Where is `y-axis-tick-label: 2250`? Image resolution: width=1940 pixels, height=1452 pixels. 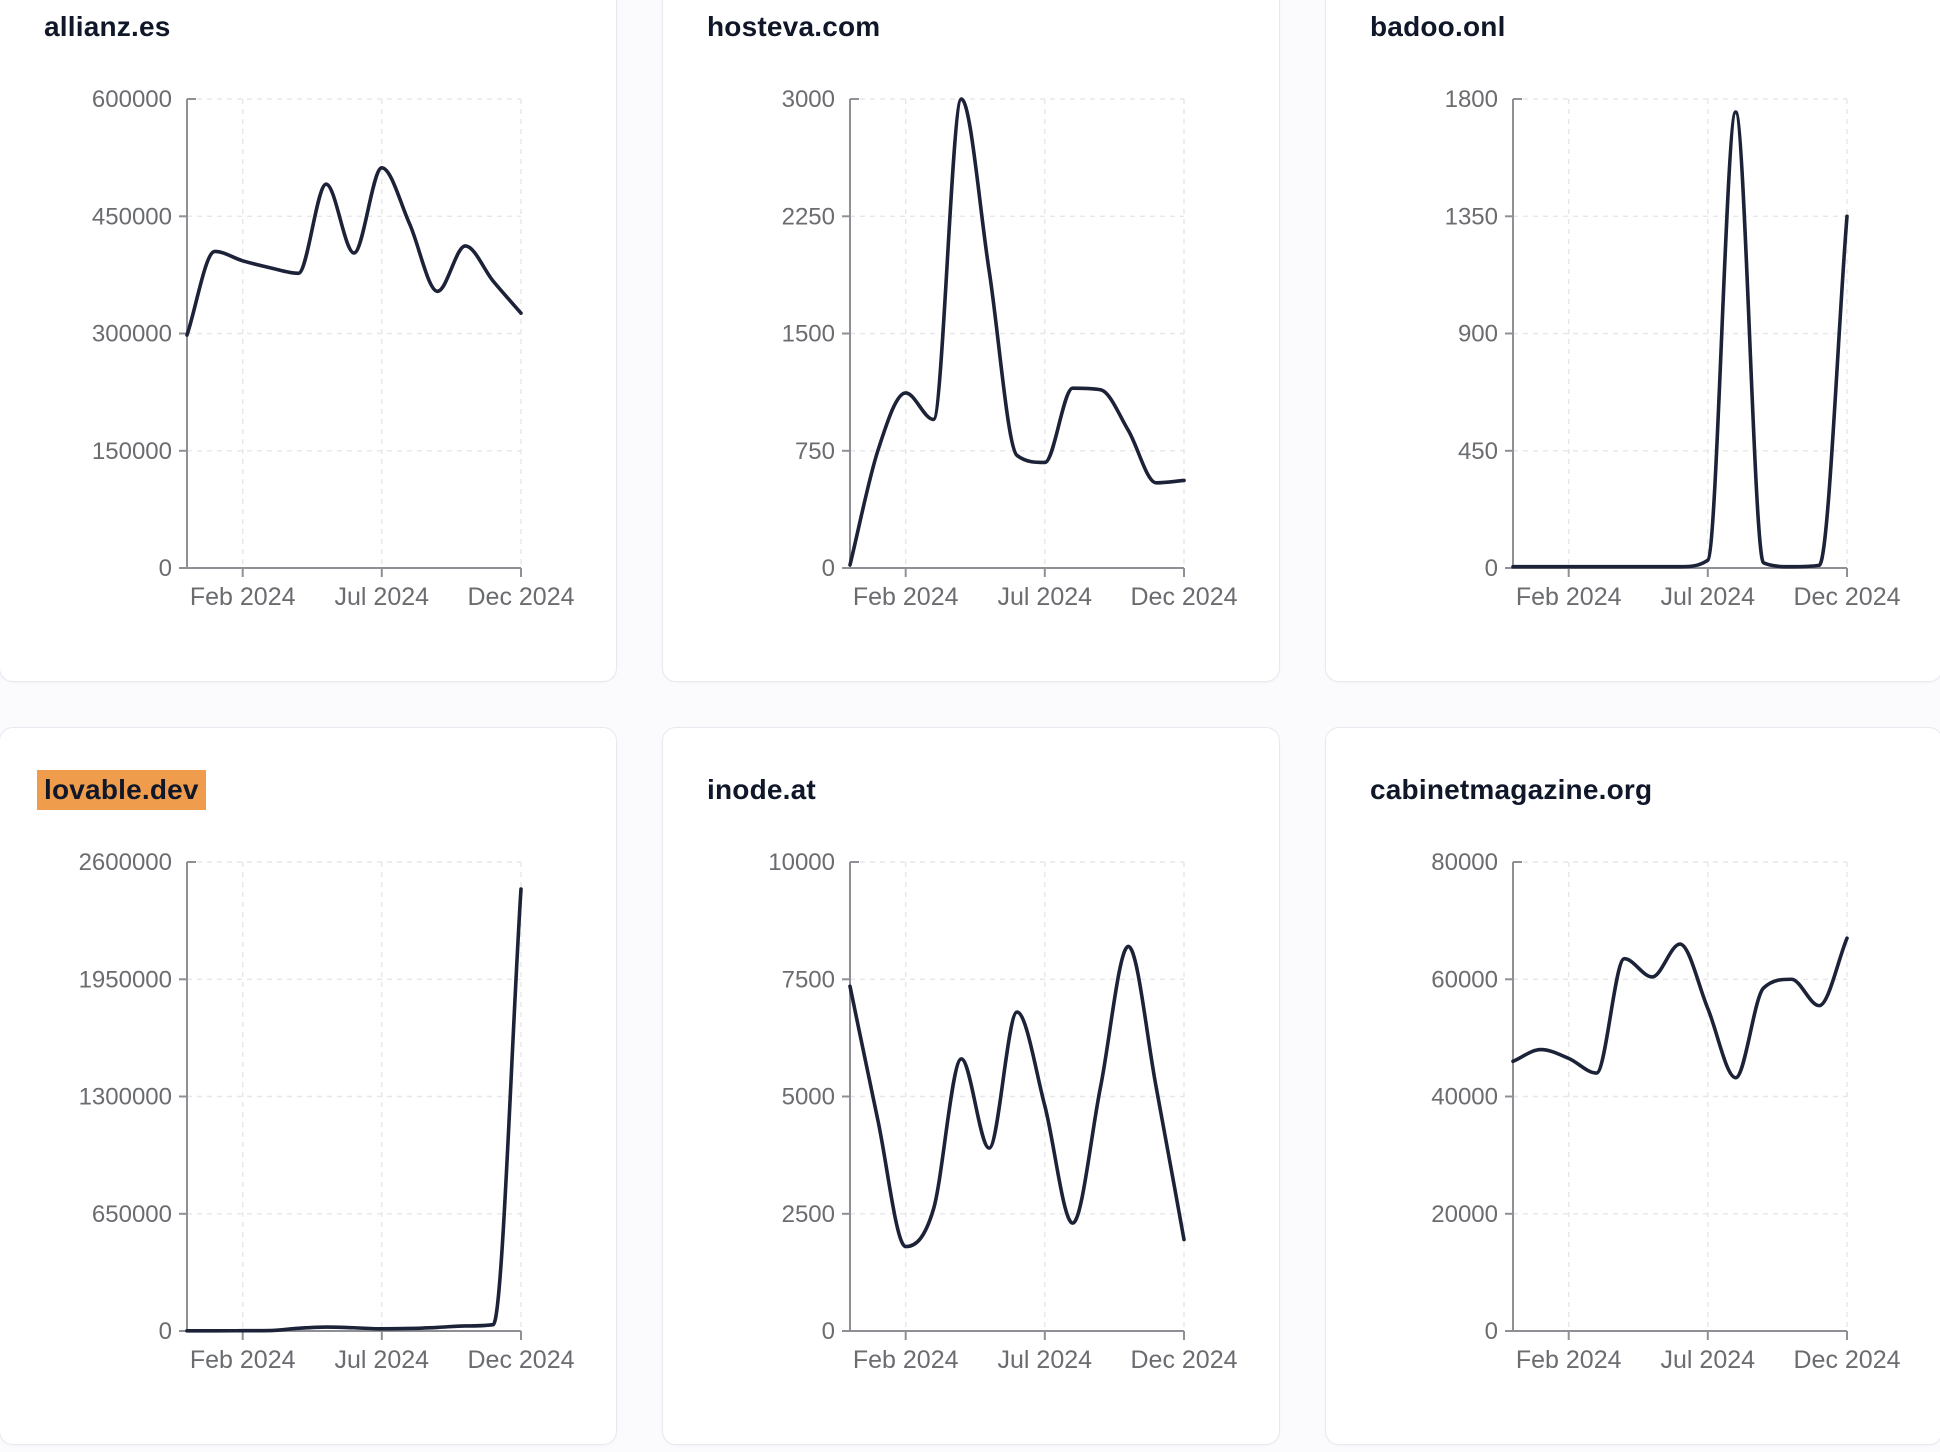 y-axis-tick-label: 2250 is located at coordinates (808, 216).